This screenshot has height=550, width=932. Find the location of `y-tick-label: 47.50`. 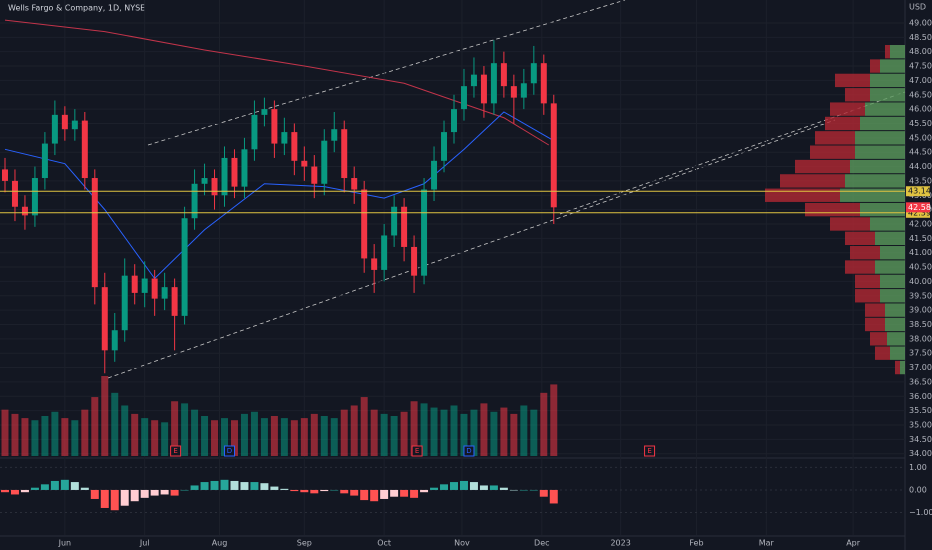

y-tick-label: 47.50 is located at coordinates (920, 66).